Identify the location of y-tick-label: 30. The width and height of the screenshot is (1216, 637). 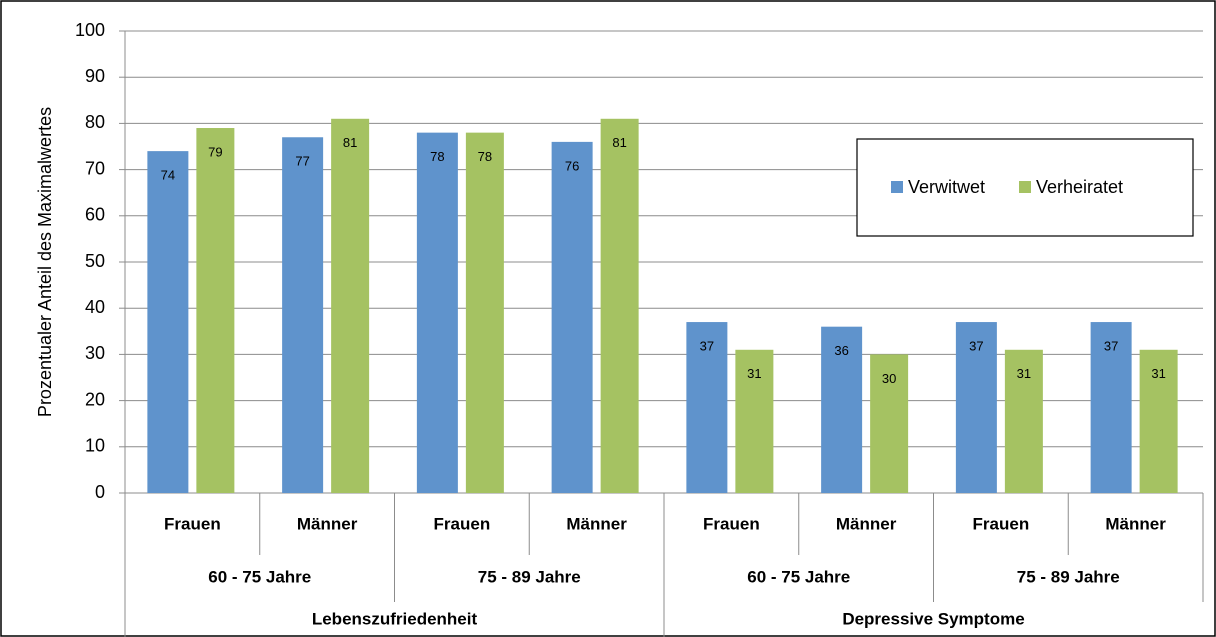
(95, 353).